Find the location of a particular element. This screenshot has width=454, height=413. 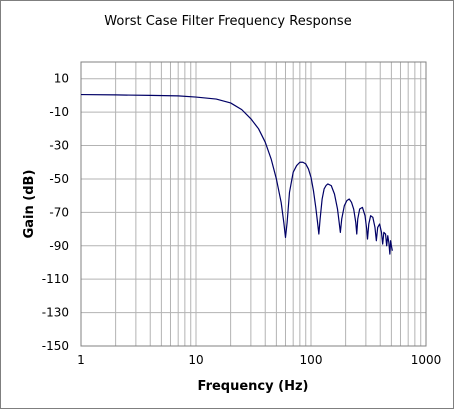

x-tick-label: 10 is located at coordinates (195, 360).